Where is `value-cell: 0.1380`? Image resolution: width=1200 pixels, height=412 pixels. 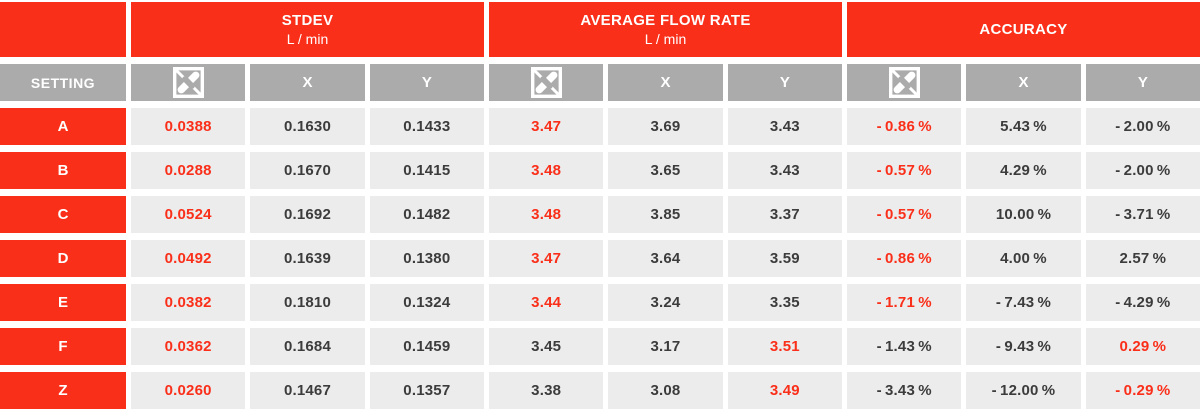 value-cell: 0.1380 is located at coordinates (426, 258).